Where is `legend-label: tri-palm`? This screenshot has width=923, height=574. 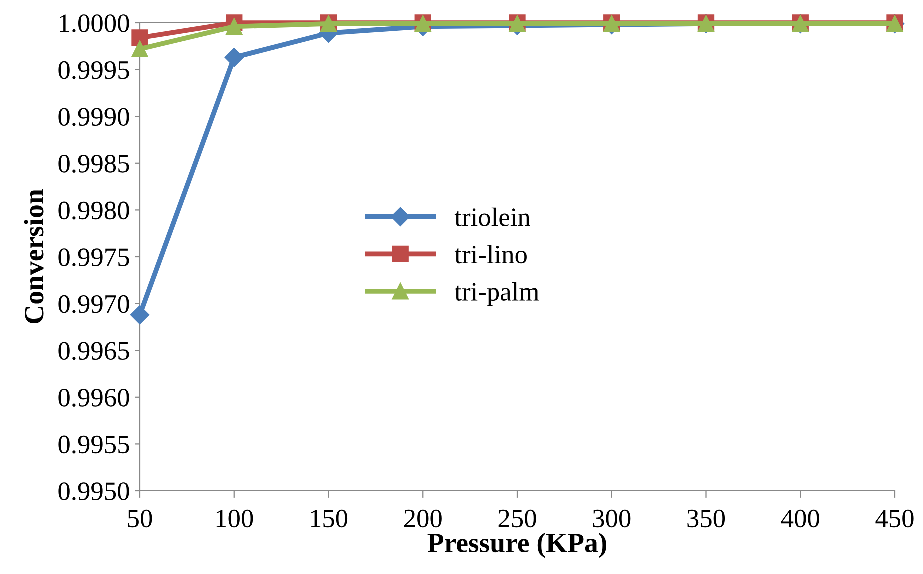
legend-label: tri-palm is located at coordinates (497, 294).